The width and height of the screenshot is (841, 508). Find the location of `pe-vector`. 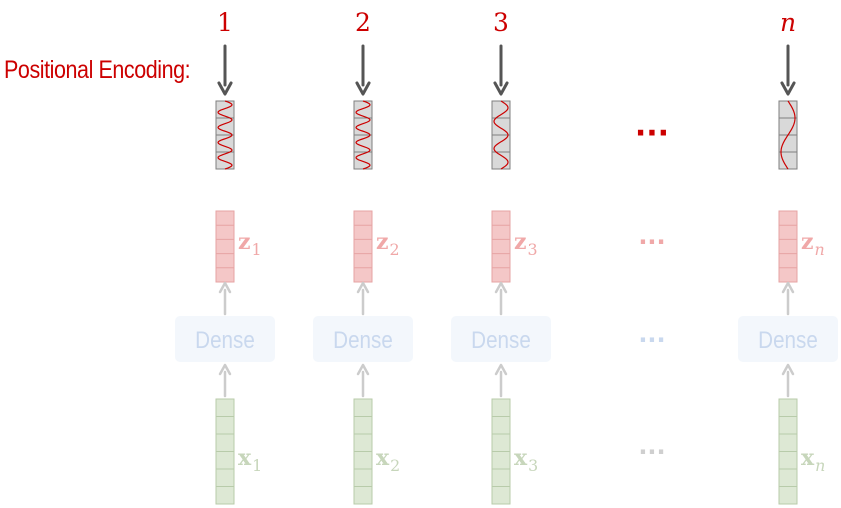

pe-vector is located at coordinates (501, 135).